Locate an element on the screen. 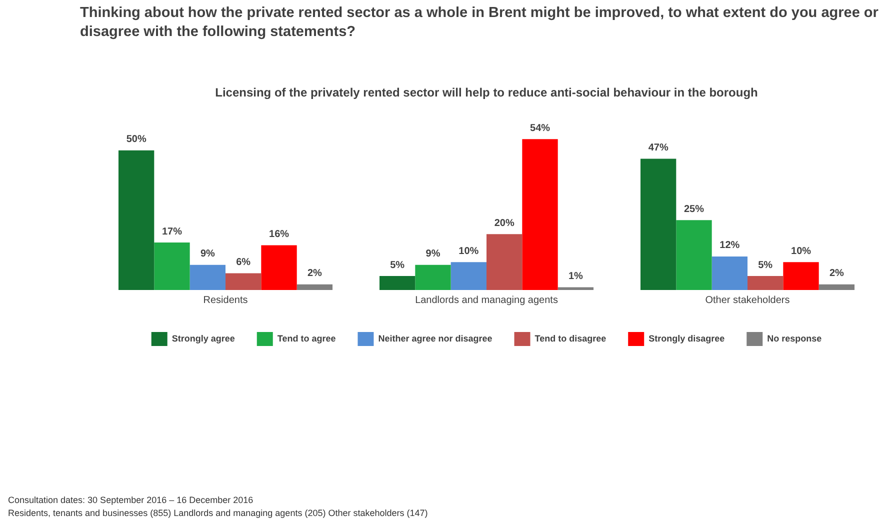 This screenshot has width=888, height=520. text: Consultation dates: 30 September 2016 – 16 December 2016 is located at coordinates (131, 500).